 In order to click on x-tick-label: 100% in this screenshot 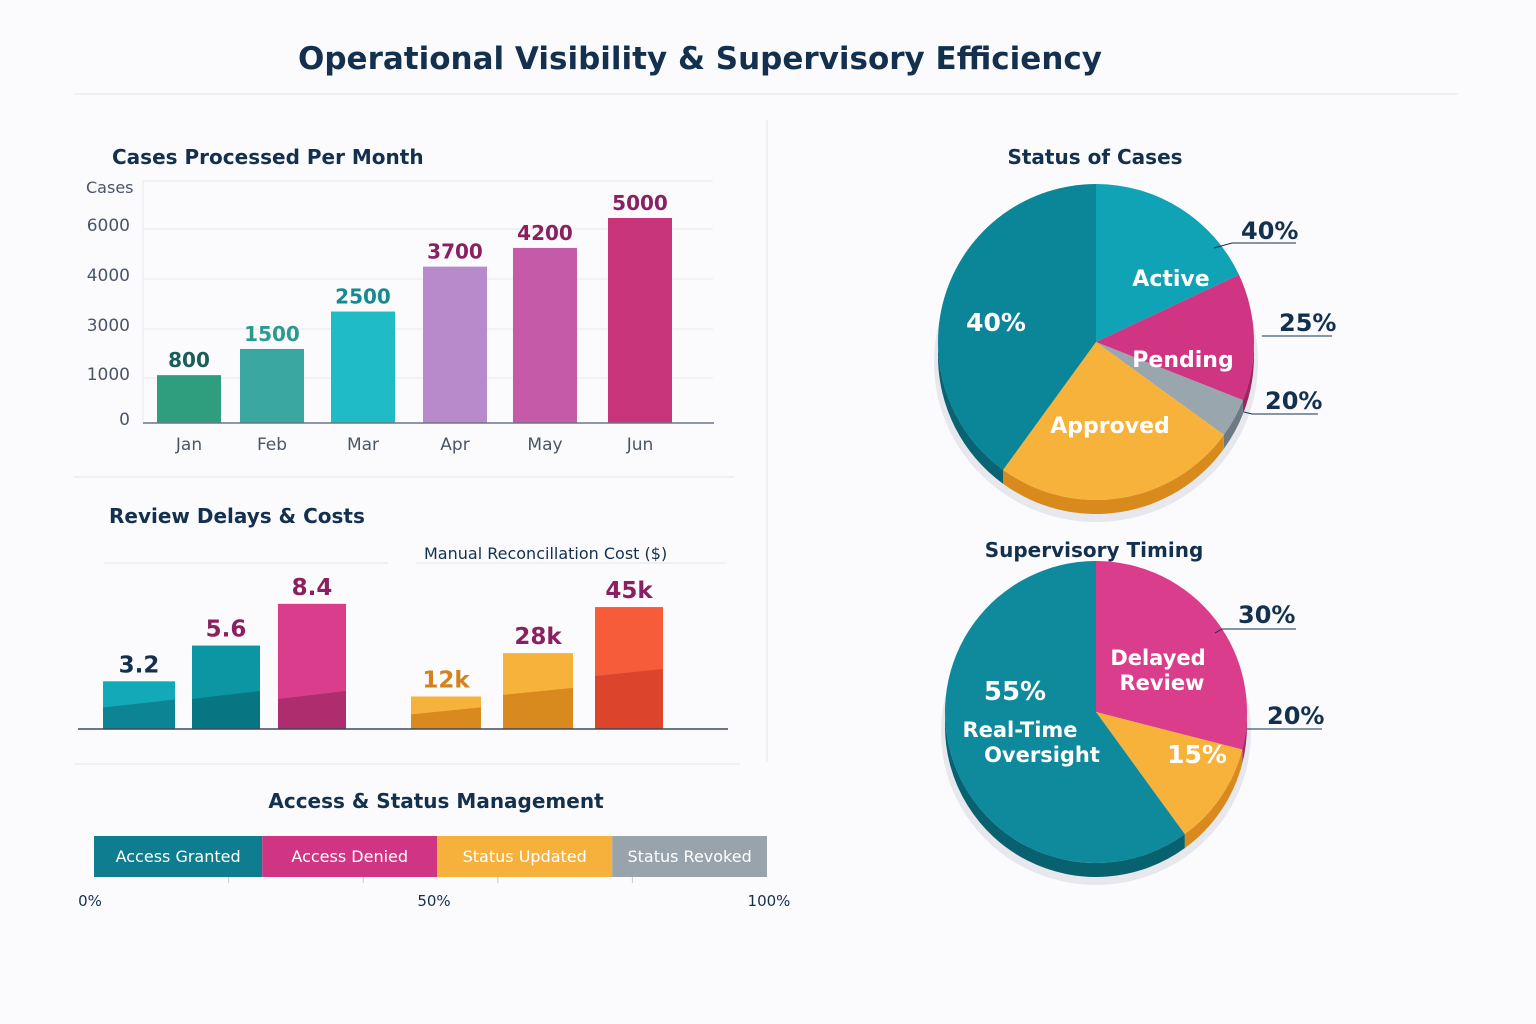, I will do `click(769, 901)`.